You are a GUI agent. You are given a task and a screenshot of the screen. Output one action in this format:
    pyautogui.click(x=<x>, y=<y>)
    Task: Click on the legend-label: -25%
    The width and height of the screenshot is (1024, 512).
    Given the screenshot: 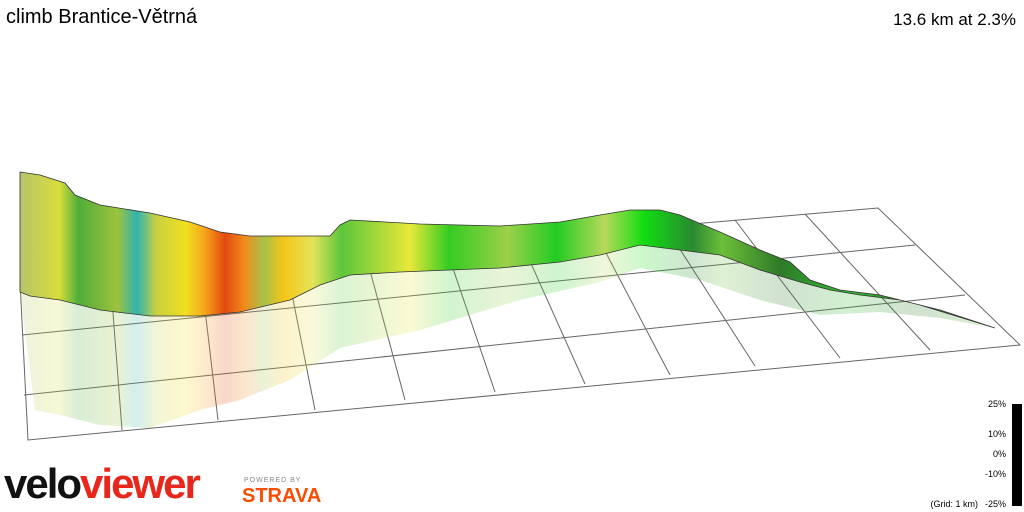 What is the action you would take?
    pyautogui.click(x=995, y=504)
    